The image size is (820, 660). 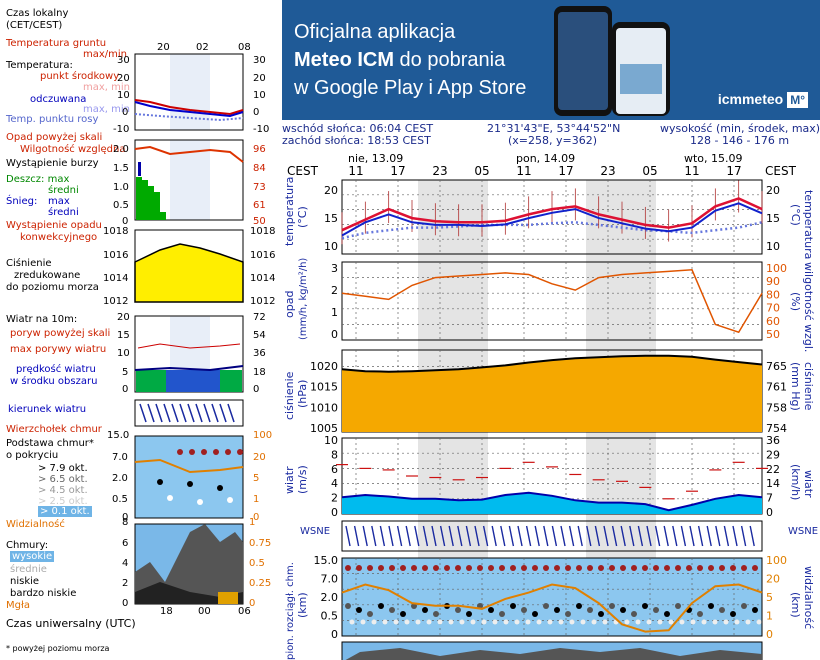 What do you see at coordinates (58, 648) in the screenshot?
I see `footnote: * powyżej poziomu morza` at bounding box center [58, 648].